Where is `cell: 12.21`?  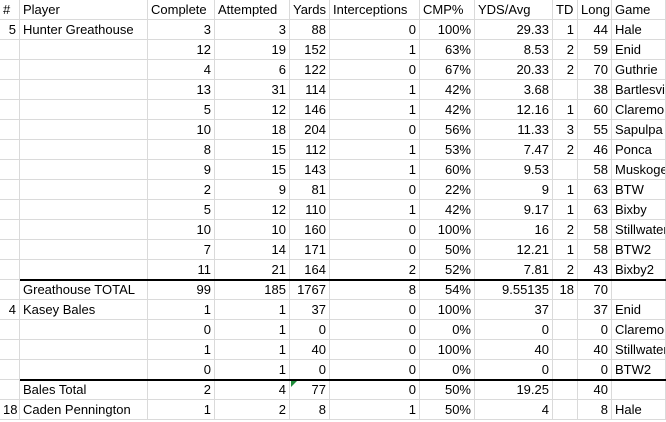 cell: 12.21 is located at coordinates (514, 250).